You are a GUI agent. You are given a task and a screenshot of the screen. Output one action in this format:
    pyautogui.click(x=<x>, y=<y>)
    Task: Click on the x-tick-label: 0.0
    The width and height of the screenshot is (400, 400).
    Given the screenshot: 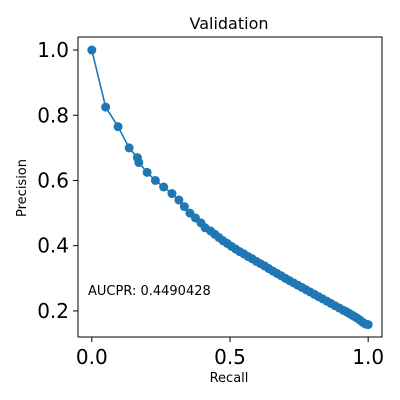 What is the action you would take?
    pyautogui.click(x=92, y=357)
    